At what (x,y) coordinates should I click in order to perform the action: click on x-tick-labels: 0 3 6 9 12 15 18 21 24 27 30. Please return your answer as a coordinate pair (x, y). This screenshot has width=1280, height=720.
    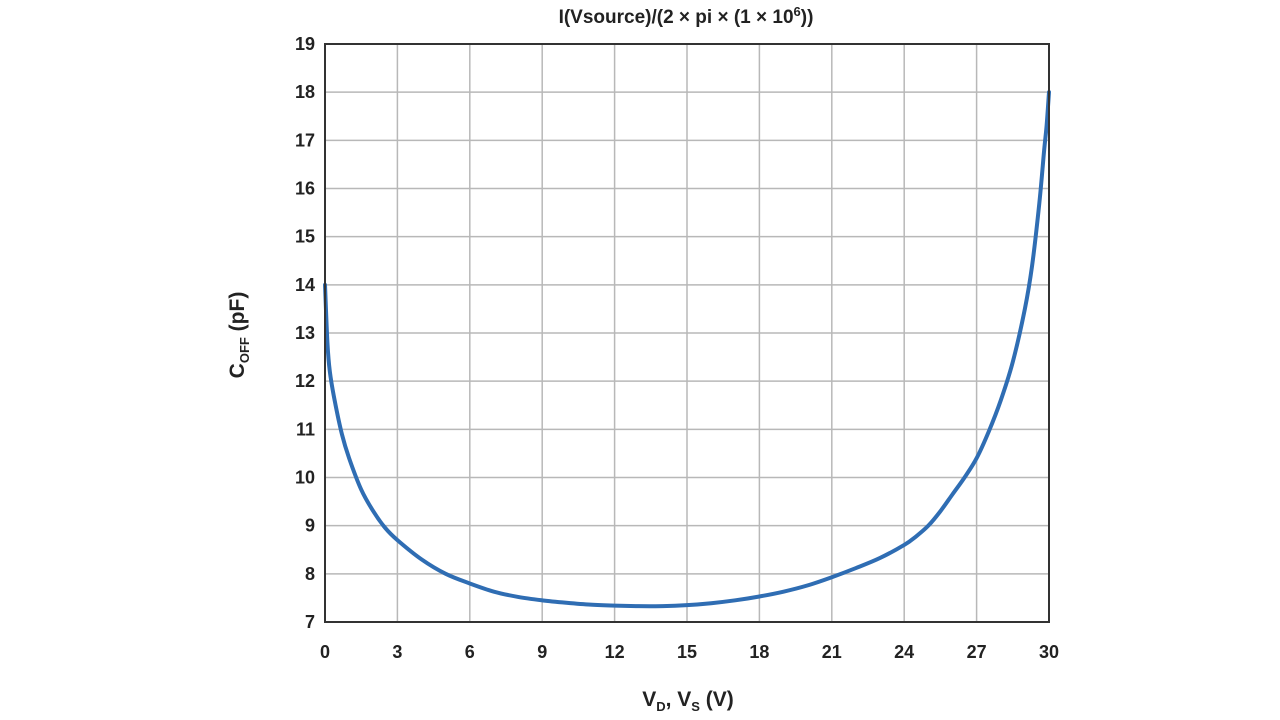
    Looking at the image, I should click on (689, 652).